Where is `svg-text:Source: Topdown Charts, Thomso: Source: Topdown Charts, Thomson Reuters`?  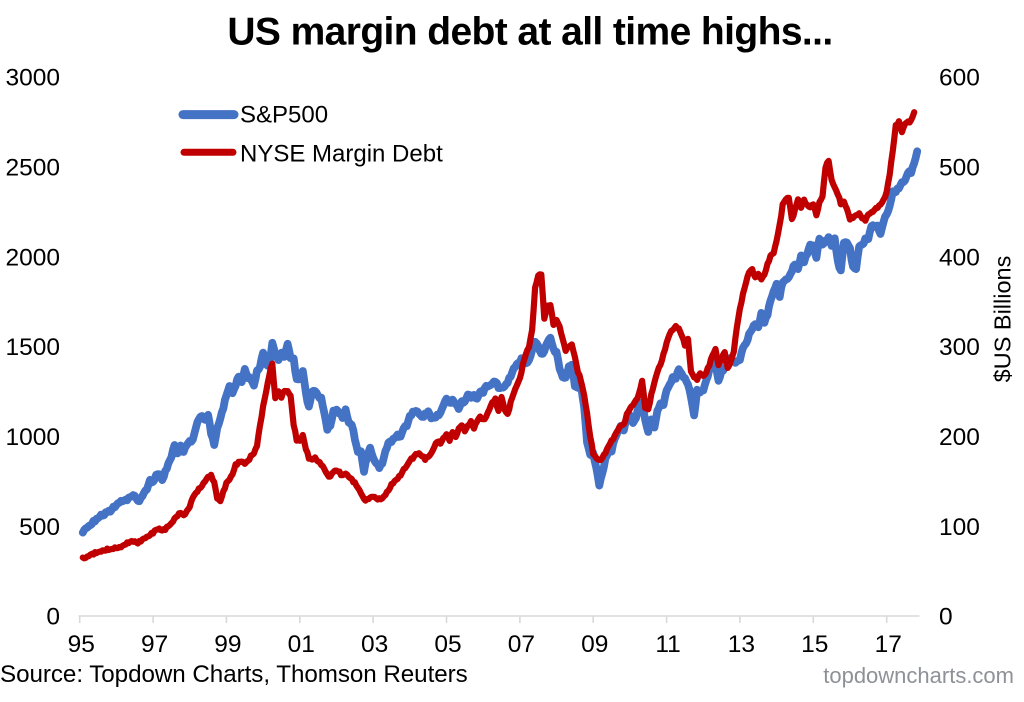 svg-text:Source: Topdown Charts, Thomso: Source: Topdown Charts, Thomson Reuters is located at coordinates (234, 674).